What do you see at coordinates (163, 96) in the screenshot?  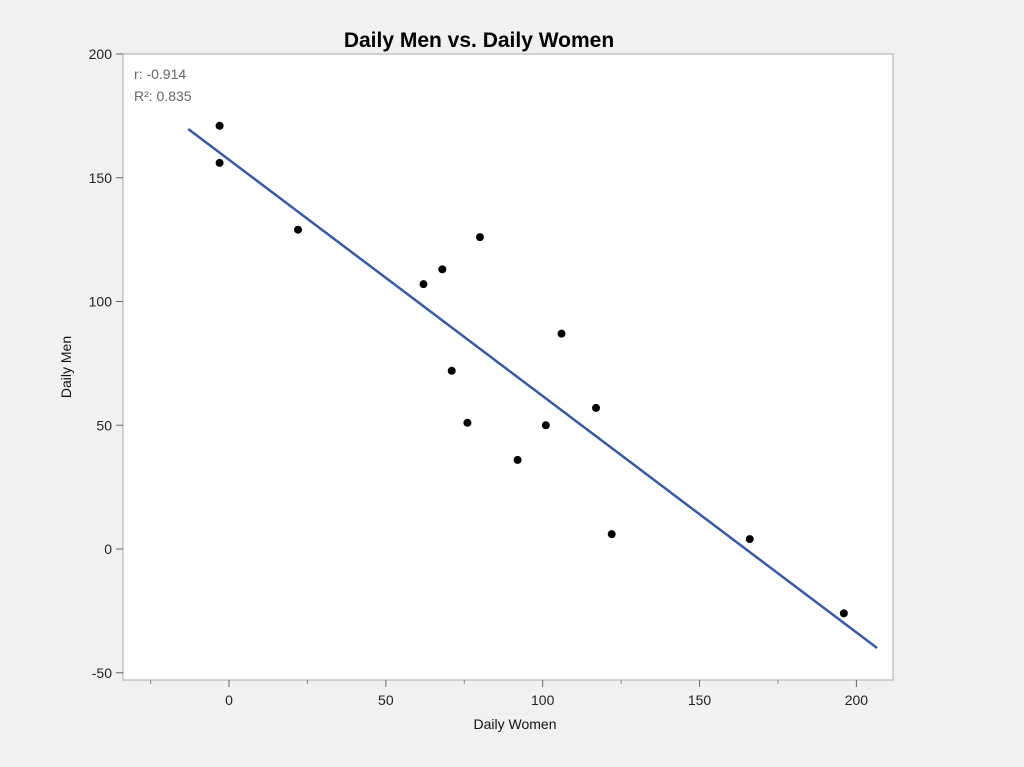 I see `annotation-r2: R²: 0.835` at bounding box center [163, 96].